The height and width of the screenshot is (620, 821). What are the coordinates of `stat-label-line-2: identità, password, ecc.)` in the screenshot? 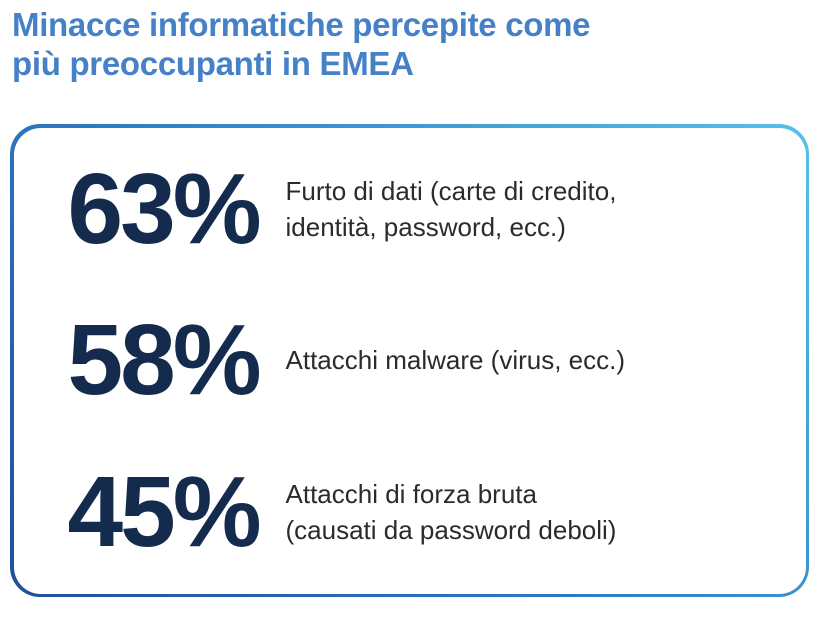 It's located at (425, 227).